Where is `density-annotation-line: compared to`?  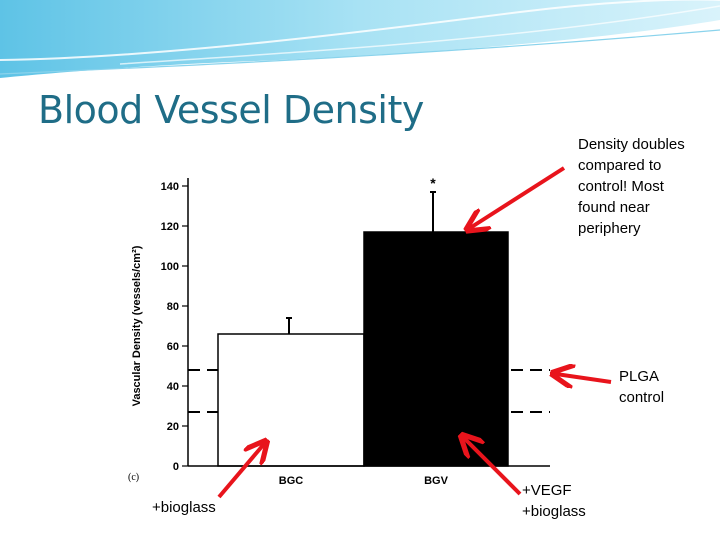 density-annotation-line: compared to is located at coordinates (620, 165).